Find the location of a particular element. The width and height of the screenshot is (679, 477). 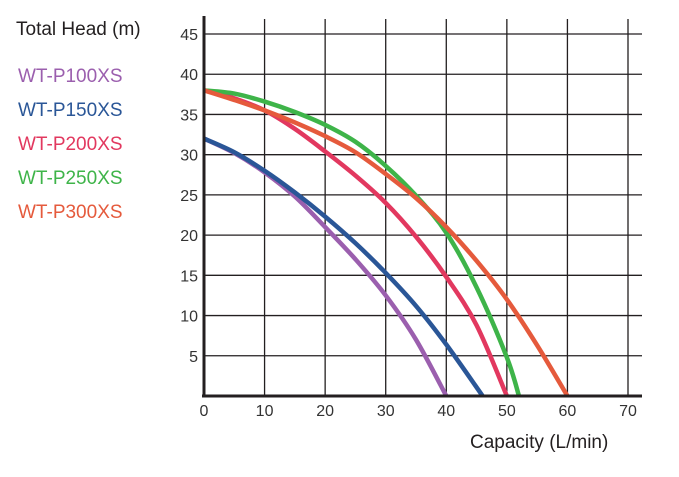

x-tick-label-50: 50 is located at coordinates (507, 411).